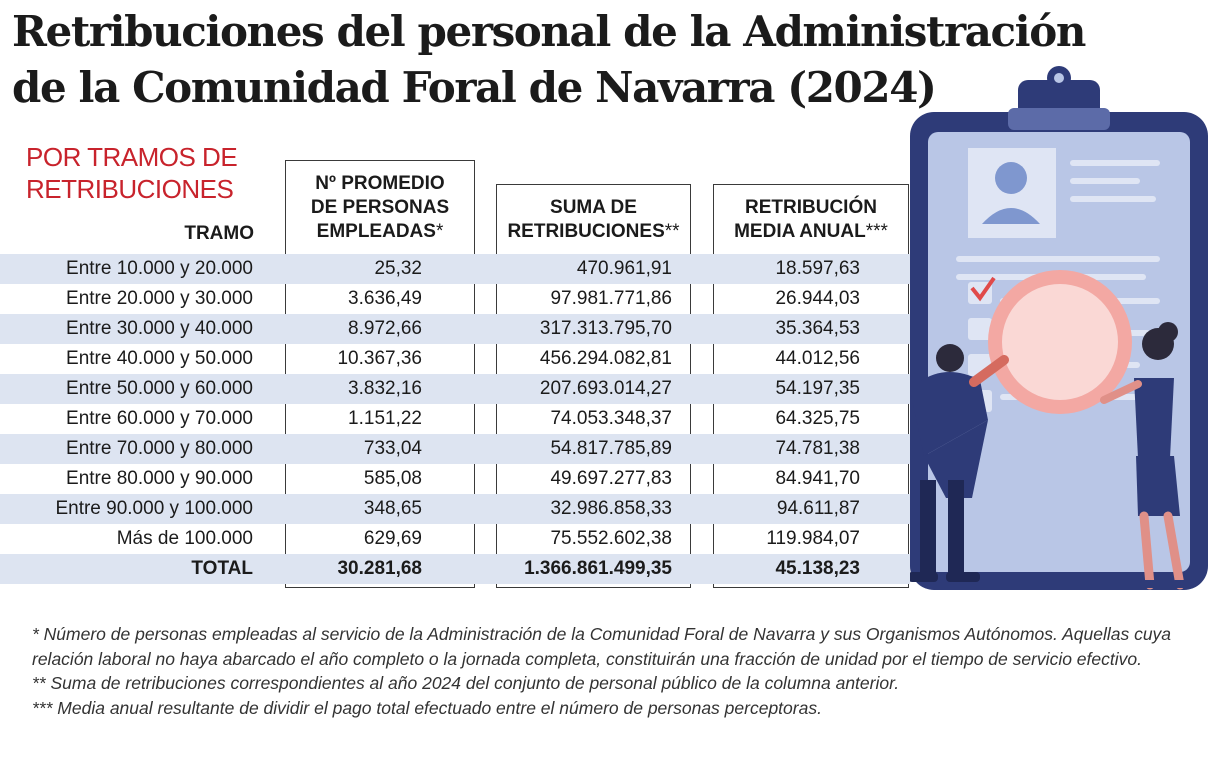 Image resolution: width=1216 pixels, height=759 pixels. Describe the element at coordinates (818, 508) in the screenshot. I see `cell-media: 94.611,87` at that location.